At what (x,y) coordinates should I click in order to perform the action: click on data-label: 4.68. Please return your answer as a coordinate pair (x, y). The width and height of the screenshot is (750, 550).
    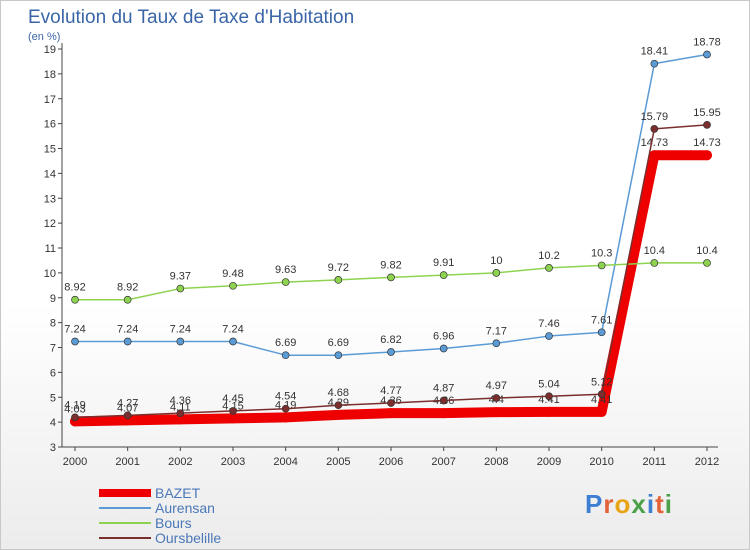
    Looking at the image, I should click on (338, 393).